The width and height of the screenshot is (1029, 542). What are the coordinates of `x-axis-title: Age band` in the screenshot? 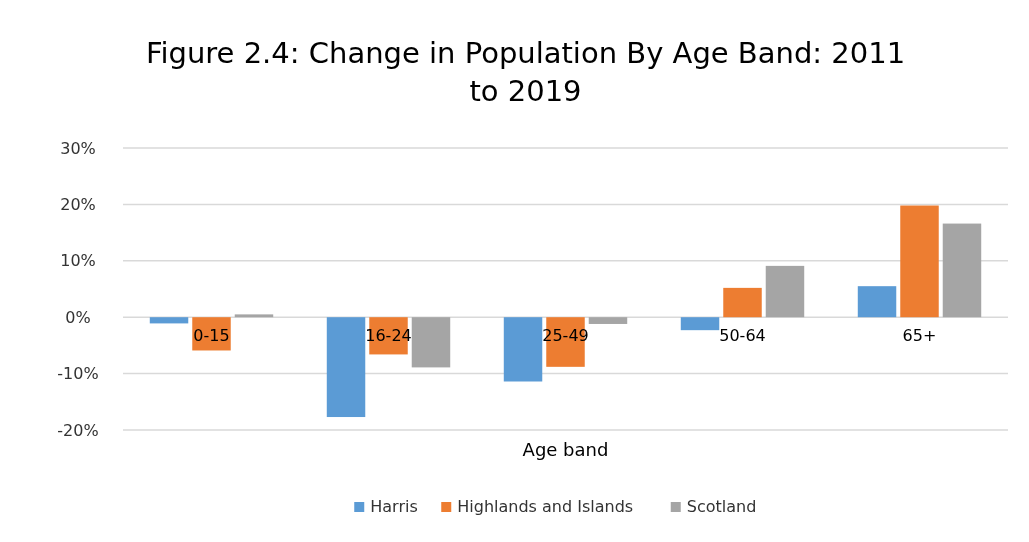 It's located at (565, 449).